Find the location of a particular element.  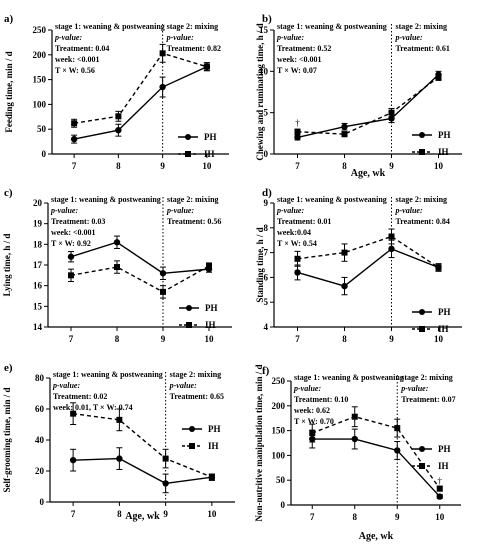

stage2-stat: Treatment: 0.07 is located at coordinates (428, 399).